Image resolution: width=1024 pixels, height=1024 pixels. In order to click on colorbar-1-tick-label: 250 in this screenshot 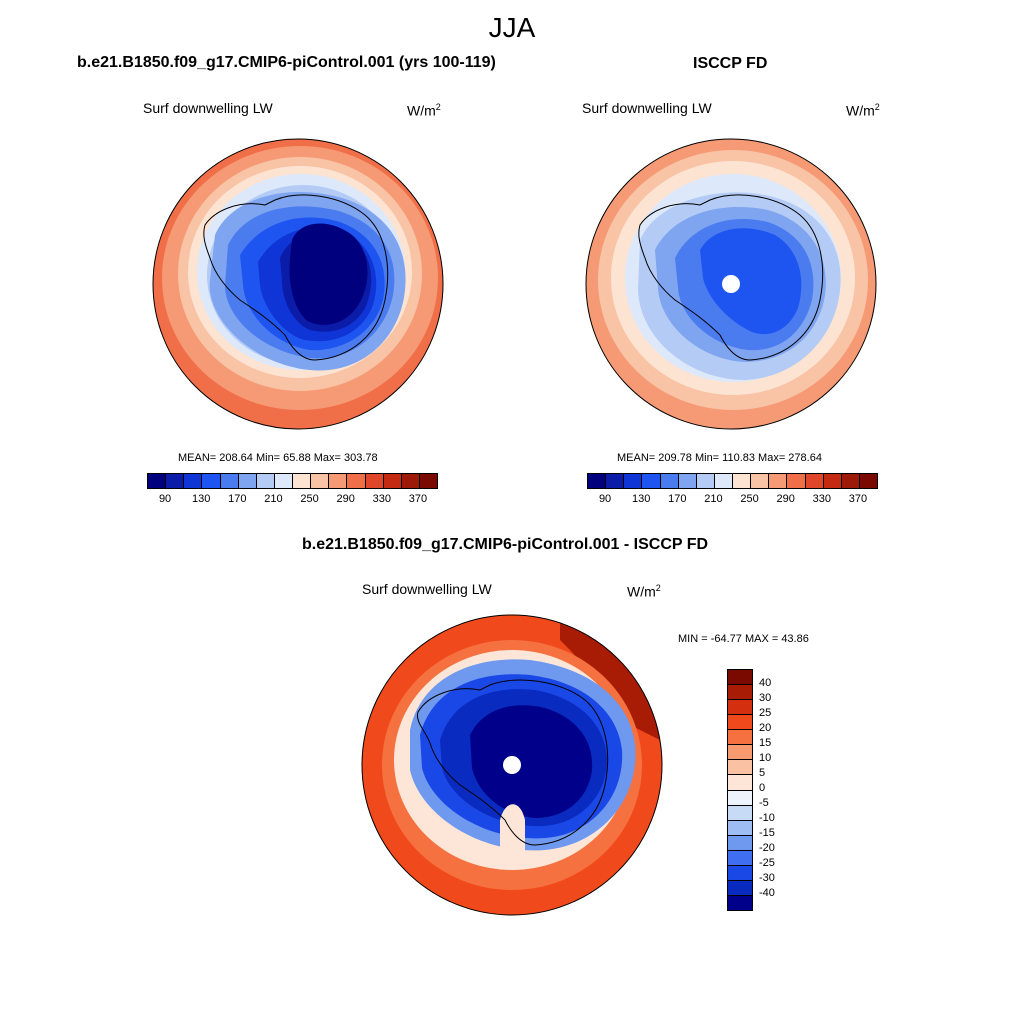, I will do `click(309, 499)`.